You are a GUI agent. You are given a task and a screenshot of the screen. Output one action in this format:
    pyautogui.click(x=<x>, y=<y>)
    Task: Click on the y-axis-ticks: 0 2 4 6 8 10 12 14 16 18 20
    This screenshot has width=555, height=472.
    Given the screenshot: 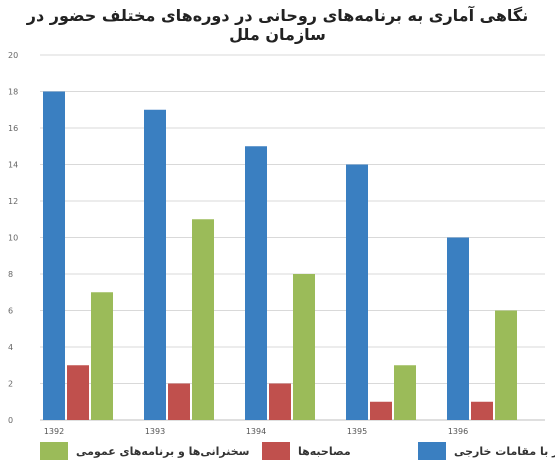 What is the action you would take?
    pyautogui.click(x=13, y=238)
    